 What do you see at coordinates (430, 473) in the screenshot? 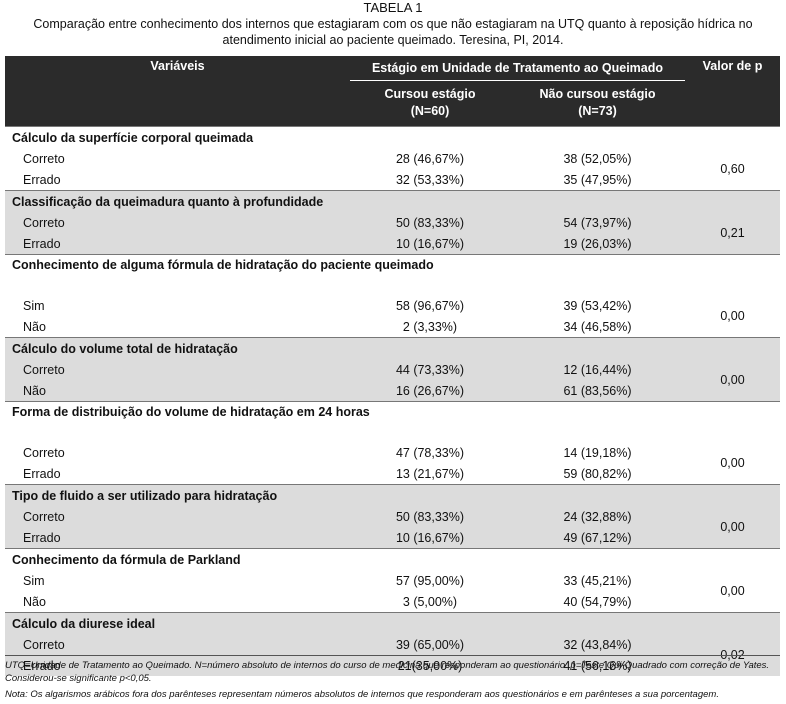
I see `cell-cursou: 13 (21,67%)` at bounding box center [430, 473].